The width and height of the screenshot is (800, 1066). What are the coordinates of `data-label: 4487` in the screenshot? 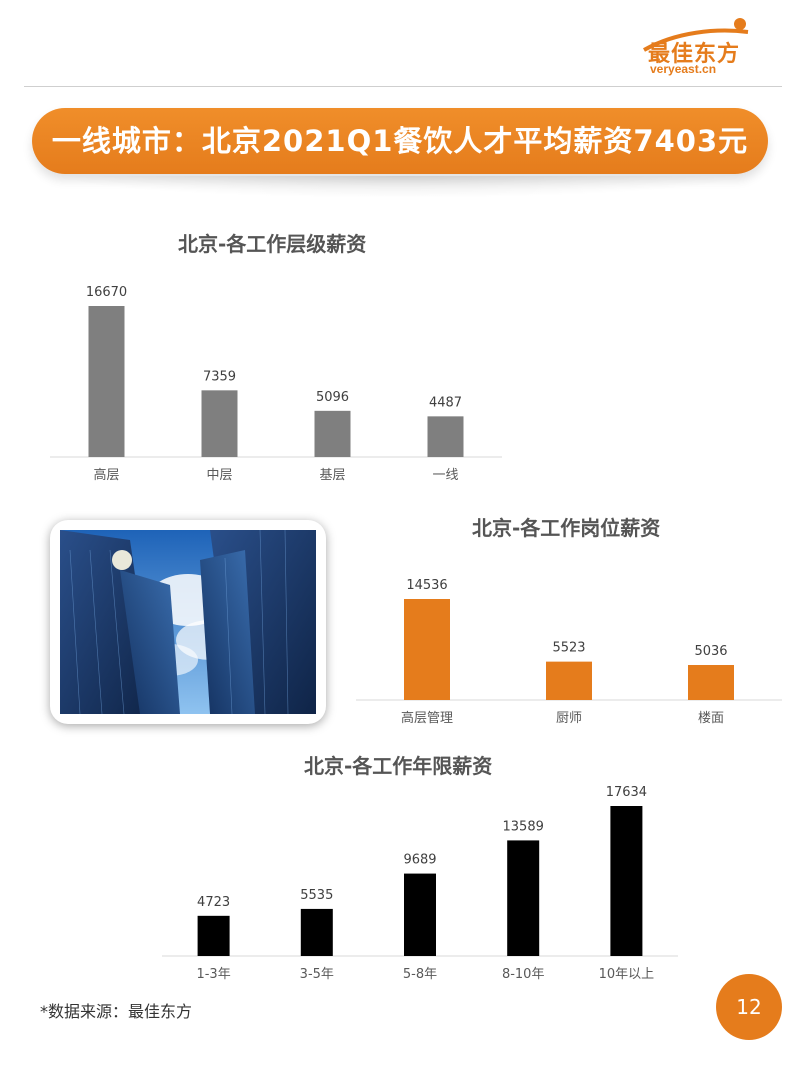 It's located at (445, 402).